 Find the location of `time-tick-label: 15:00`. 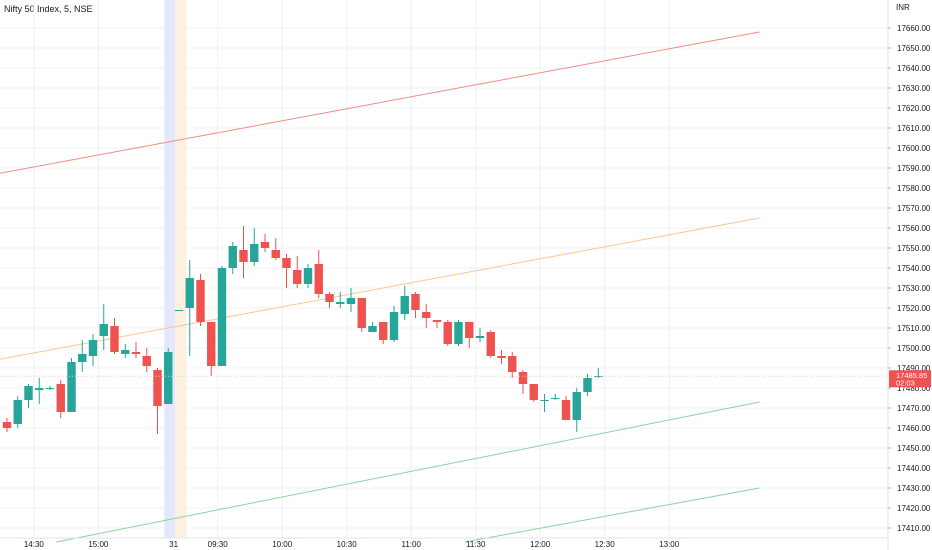

time-tick-label: 15:00 is located at coordinates (98, 544).